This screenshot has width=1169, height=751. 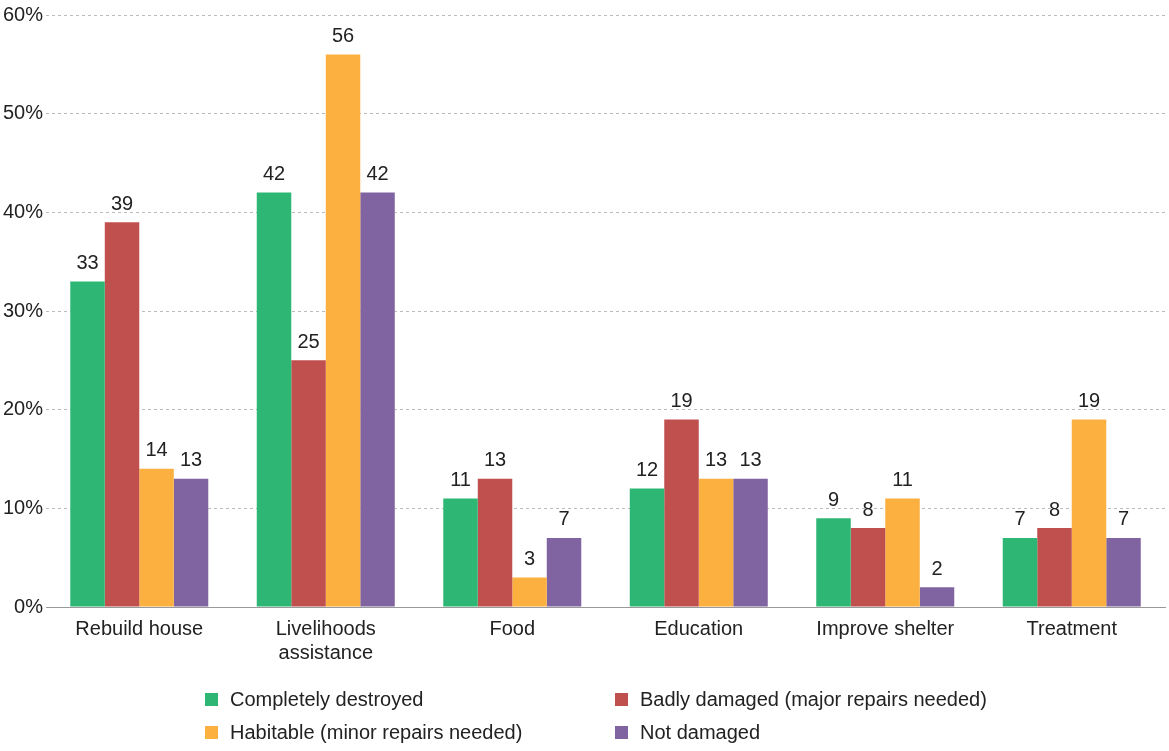 I want to click on y-tick-label: 50%, so click(x=23, y=112).